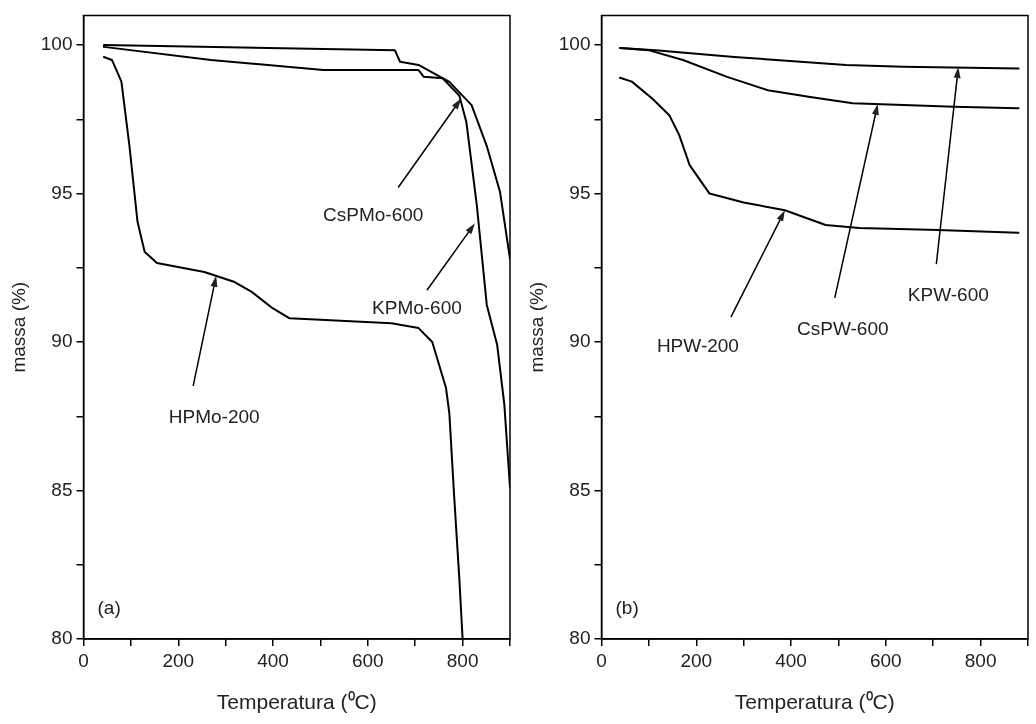  I want to click on annotation: (a), so click(109, 608).